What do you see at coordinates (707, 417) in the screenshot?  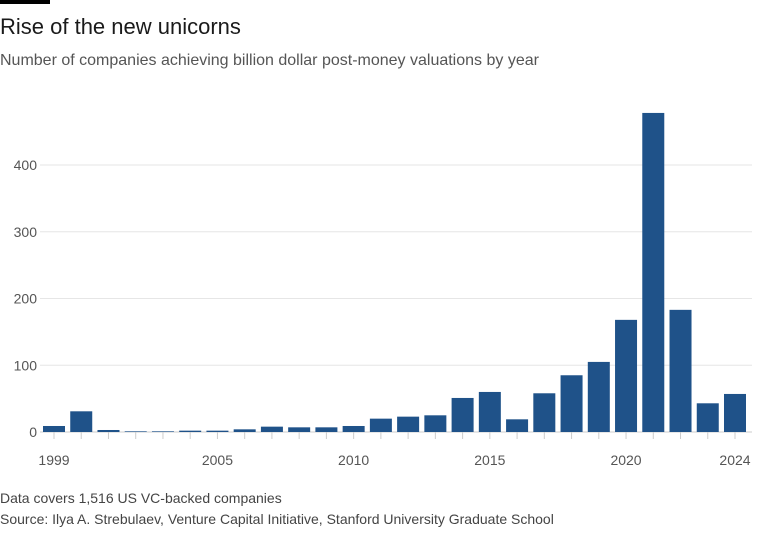 I see `bar-2023` at bounding box center [707, 417].